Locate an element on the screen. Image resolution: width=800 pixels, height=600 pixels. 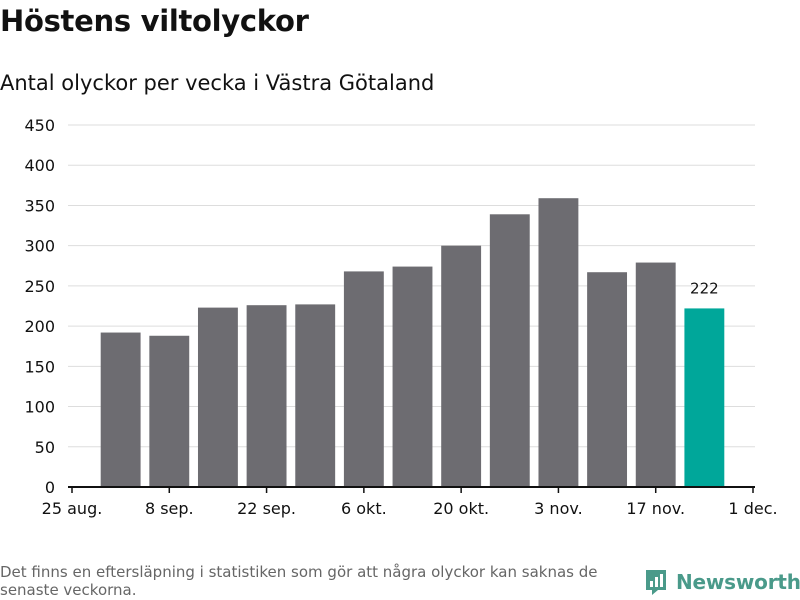
brand-name: Newsworthy is located at coordinates (738, 582).